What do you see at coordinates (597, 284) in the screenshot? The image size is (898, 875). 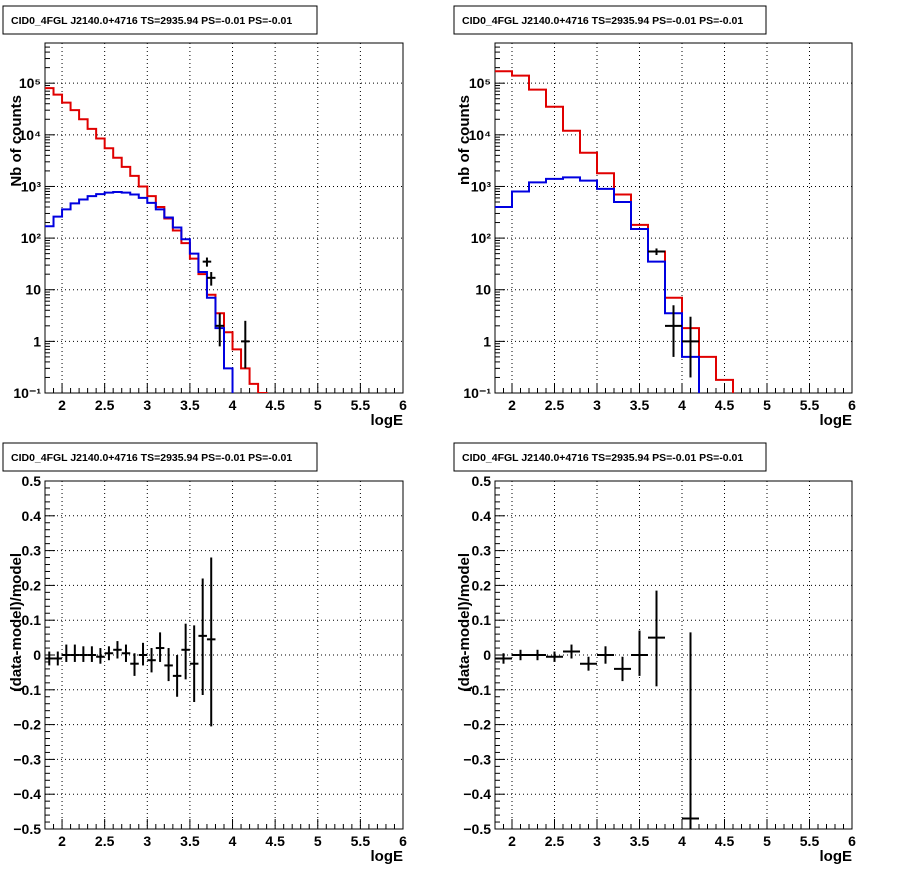 I see `series-source-line` at bounding box center [597, 284].